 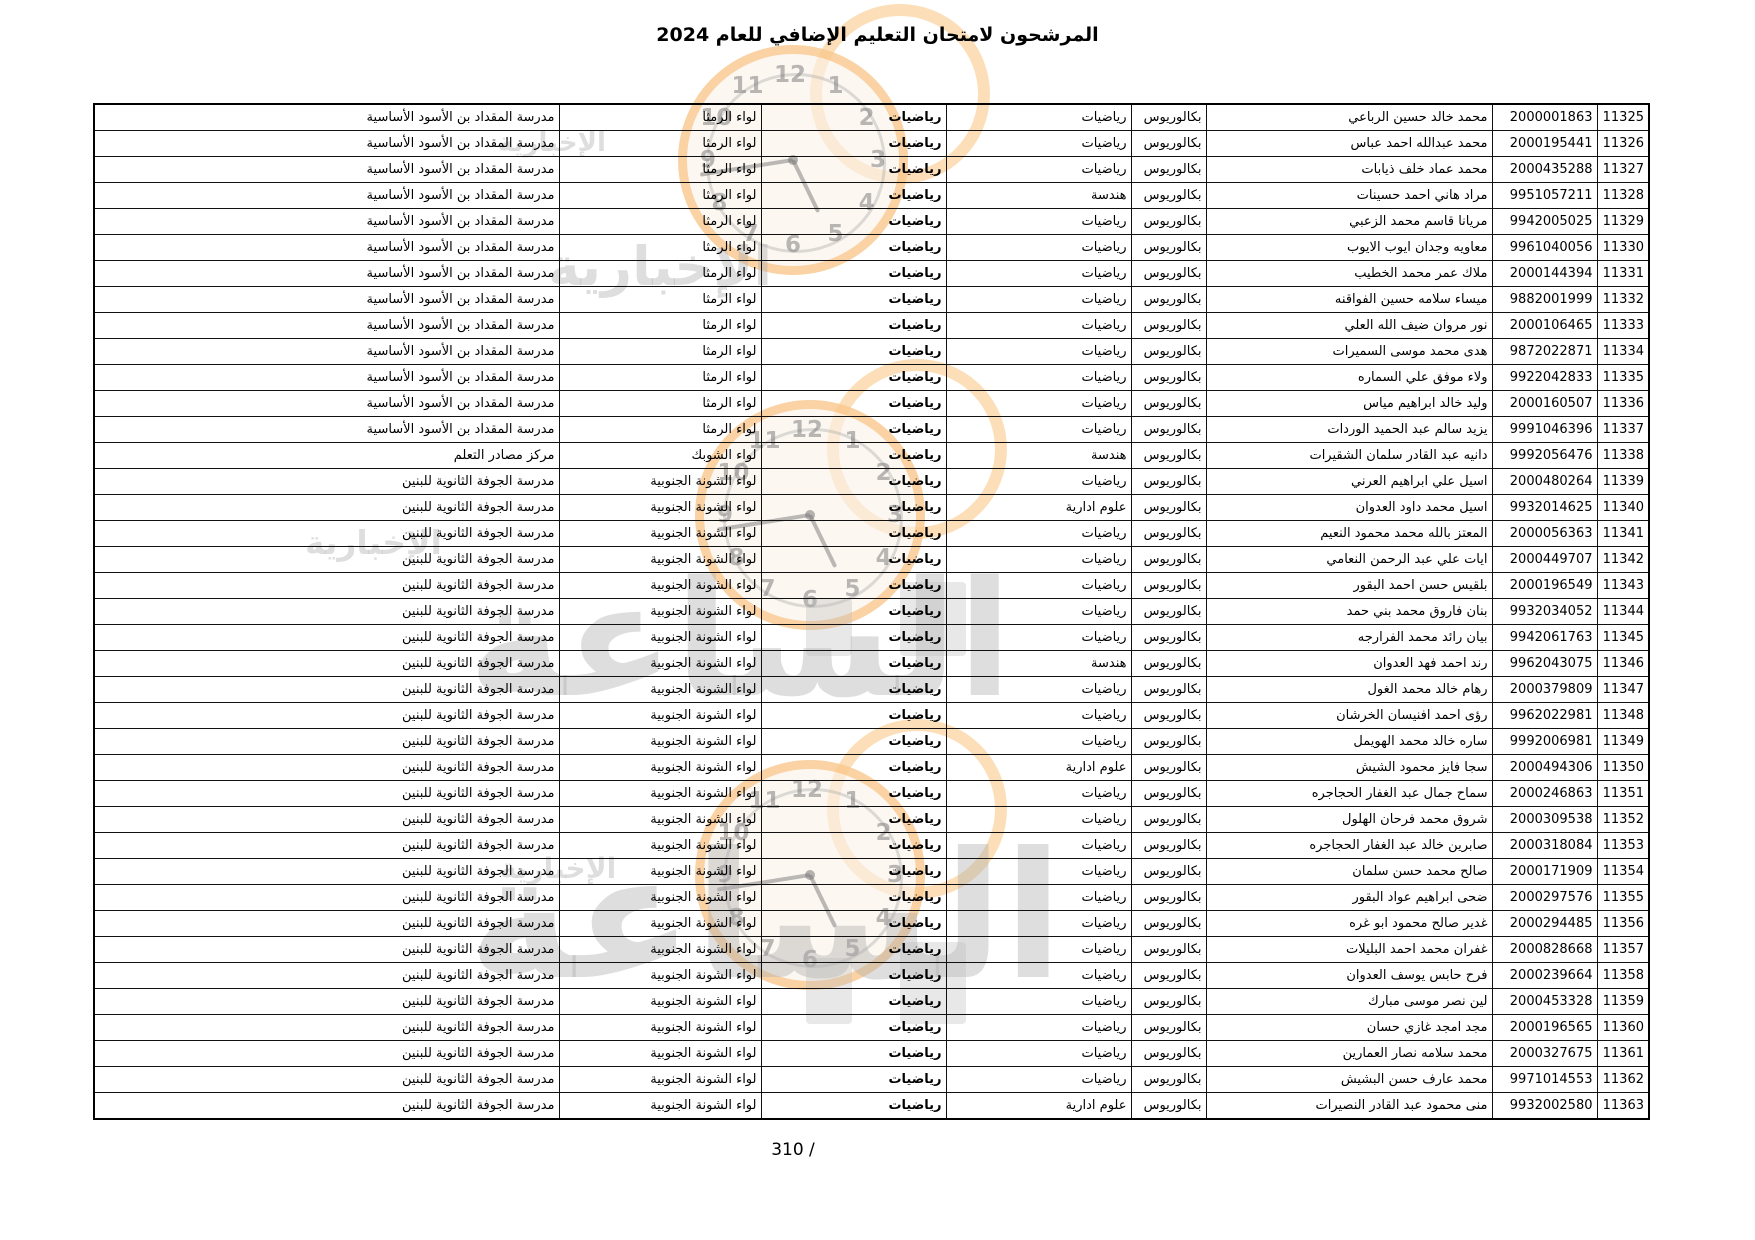 What do you see at coordinates (1349, 767) in the screenshot?
I see `cell-name: سجا فايز محمود الشيش` at bounding box center [1349, 767].